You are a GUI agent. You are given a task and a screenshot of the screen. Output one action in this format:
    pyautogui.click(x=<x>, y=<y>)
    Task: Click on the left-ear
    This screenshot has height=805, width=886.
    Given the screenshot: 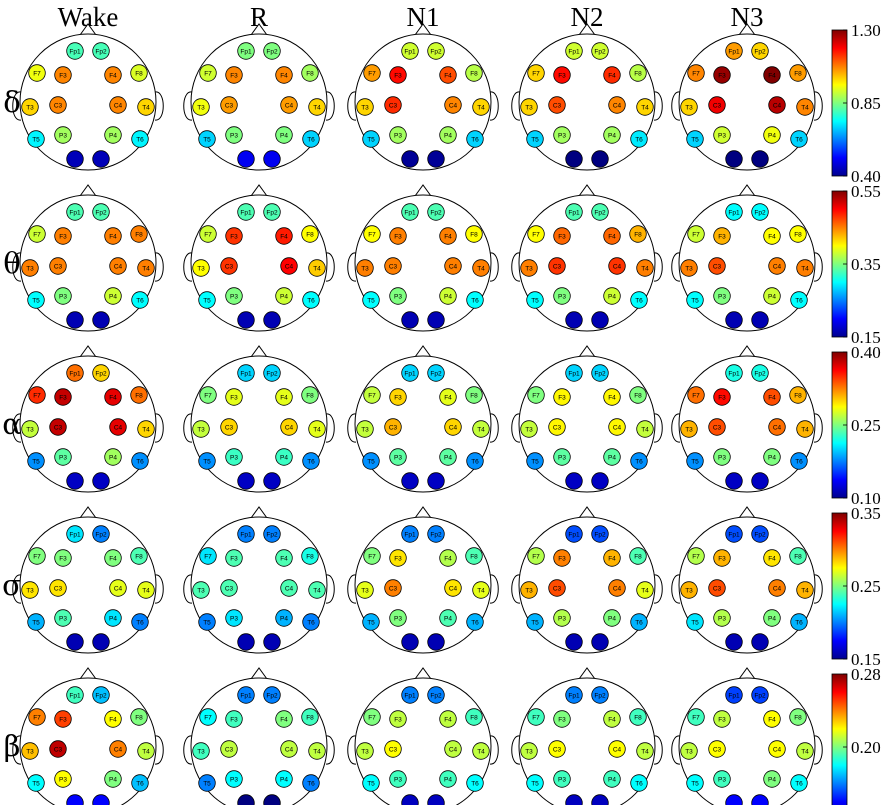 What is the action you would take?
    pyautogui.click(x=352, y=106)
    